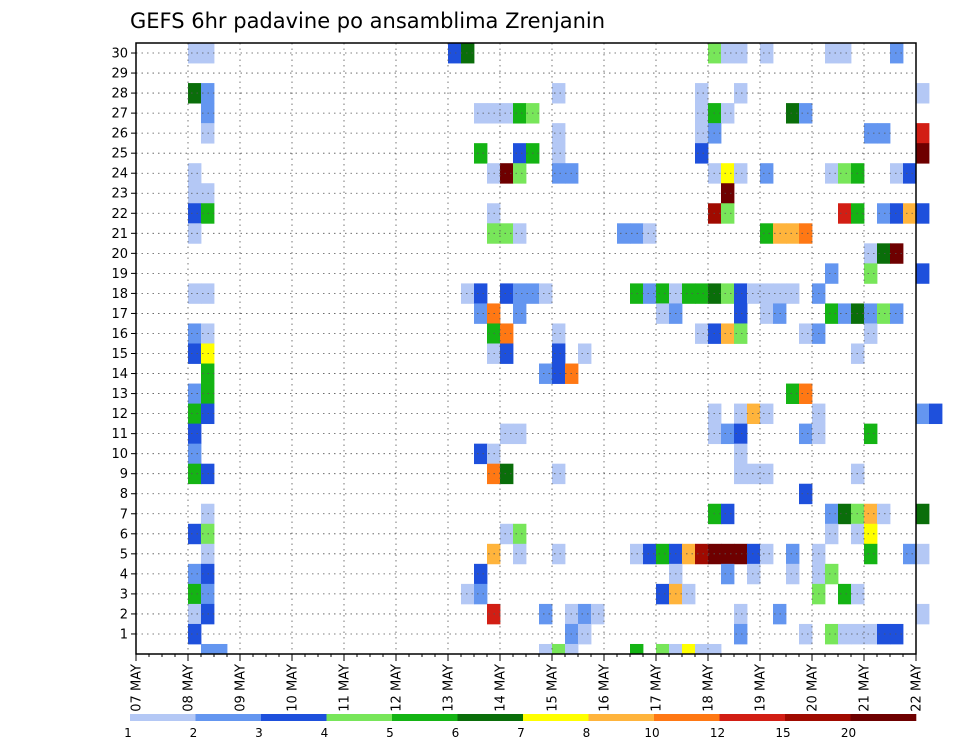 This screenshot has height=742, width=960. Describe the element at coordinates (124, 514) in the screenshot. I see `y-tick-label: 7` at that location.